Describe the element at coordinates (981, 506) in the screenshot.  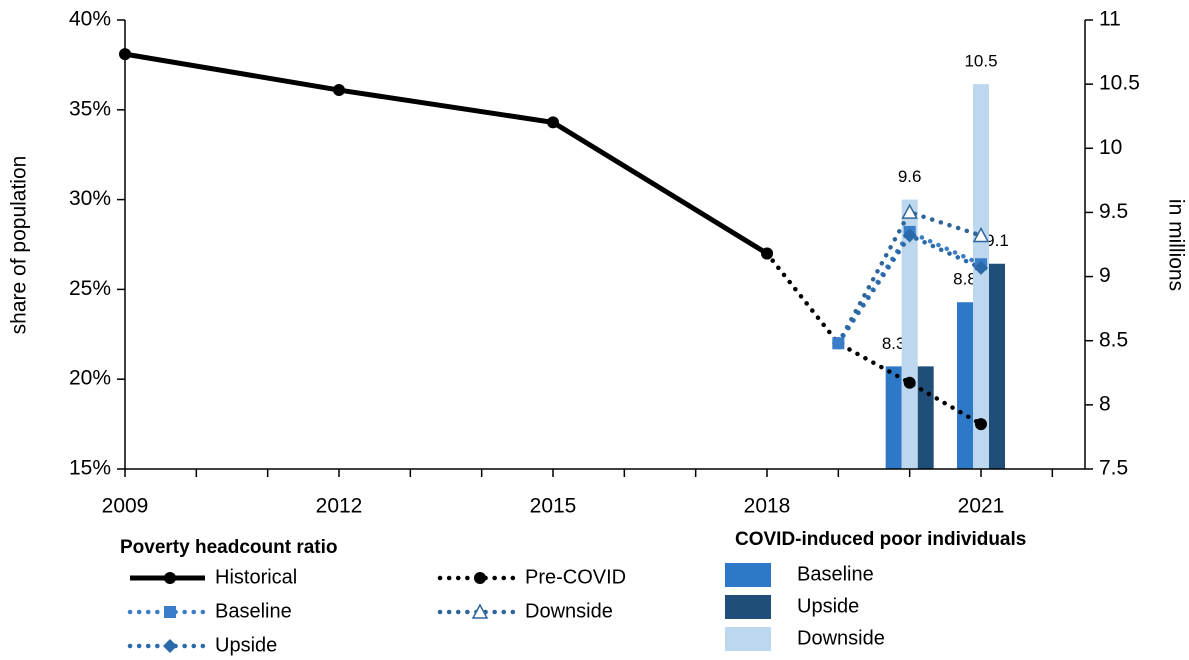
I see `x-tick-label: 2021` at that location.